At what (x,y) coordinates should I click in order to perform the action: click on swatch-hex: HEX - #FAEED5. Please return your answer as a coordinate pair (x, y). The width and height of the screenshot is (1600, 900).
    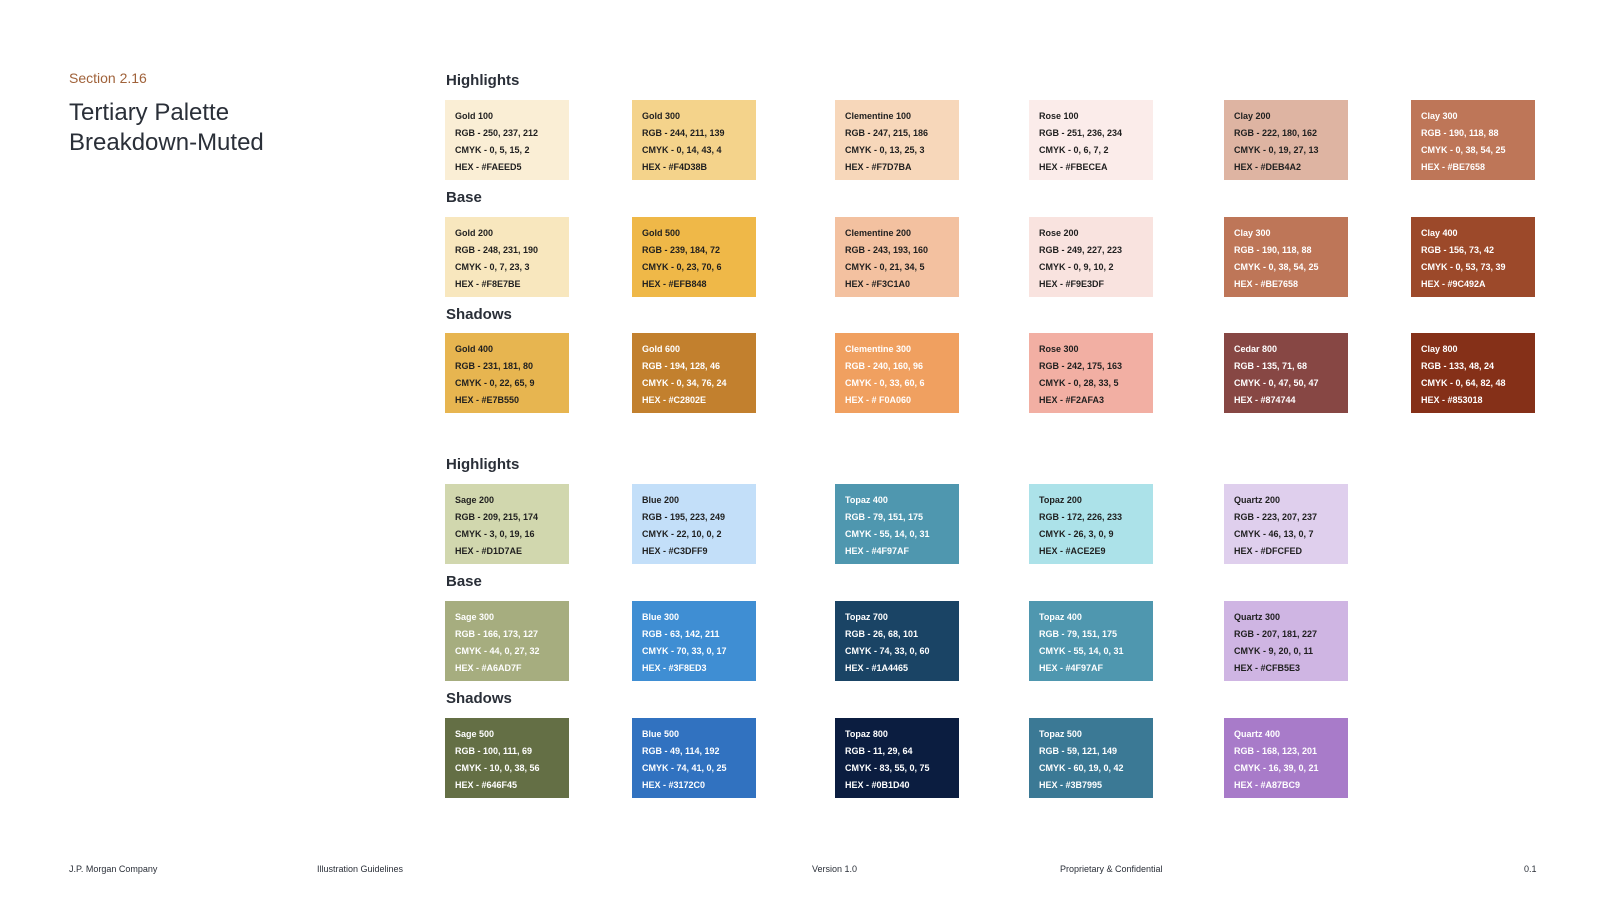
    Looking at the image, I should click on (488, 167).